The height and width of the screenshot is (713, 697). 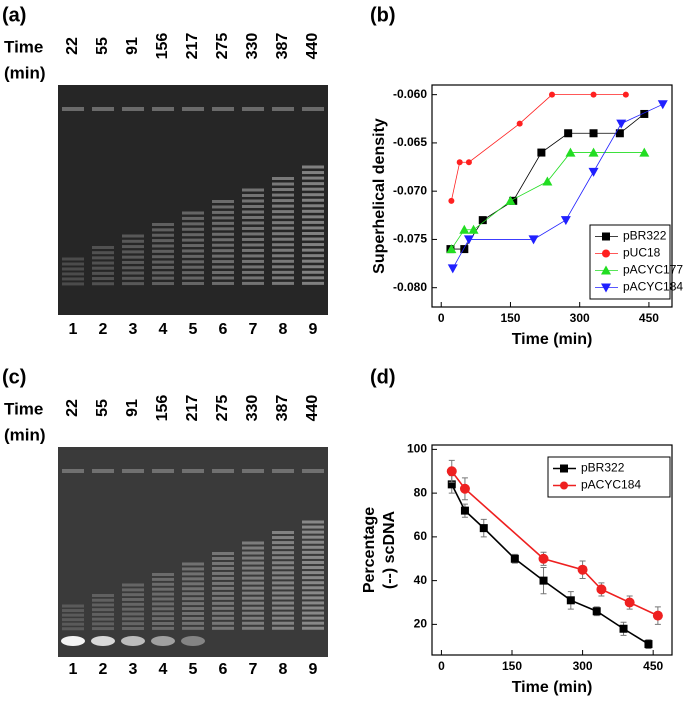 What do you see at coordinates (252, 46) in the screenshot?
I see `lane-time: 330` at bounding box center [252, 46].